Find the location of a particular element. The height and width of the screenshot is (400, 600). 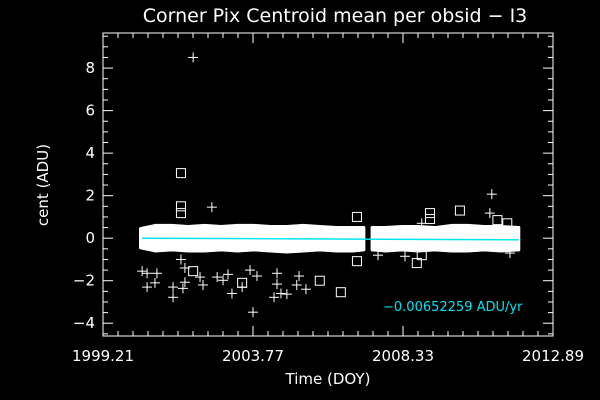

y-tick-label: 2 is located at coordinates (90, 196).